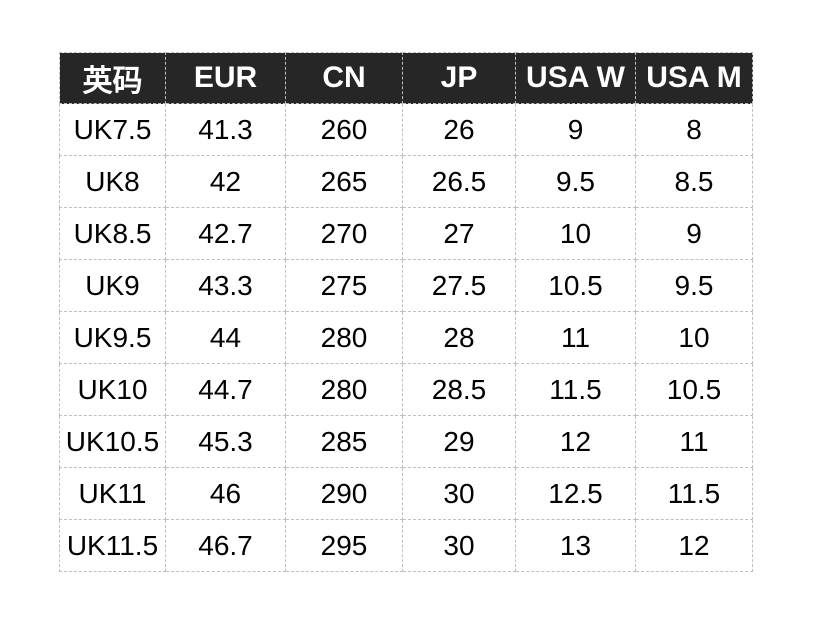 This screenshot has height=630, width=816. What do you see at coordinates (459, 441) in the screenshot?
I see `table-cell: 29` at bounding box center [459, 441].